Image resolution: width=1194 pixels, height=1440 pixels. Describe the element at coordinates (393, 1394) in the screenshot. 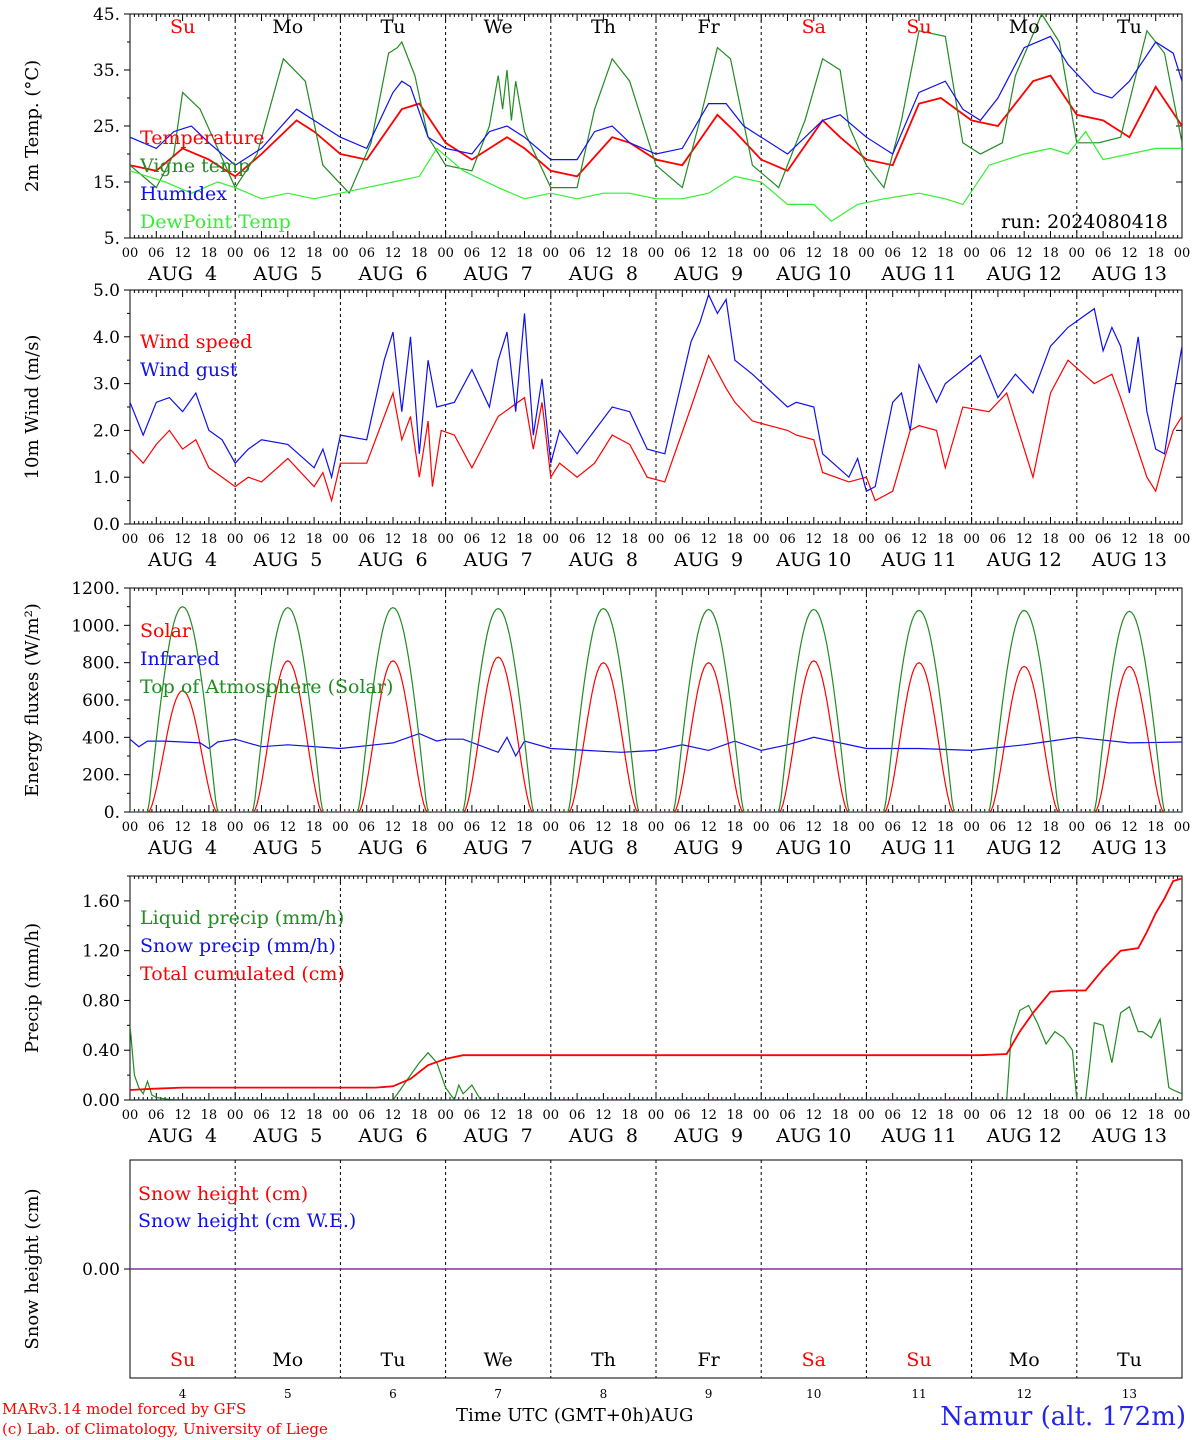

I see `day-number-label: 6` at that location.